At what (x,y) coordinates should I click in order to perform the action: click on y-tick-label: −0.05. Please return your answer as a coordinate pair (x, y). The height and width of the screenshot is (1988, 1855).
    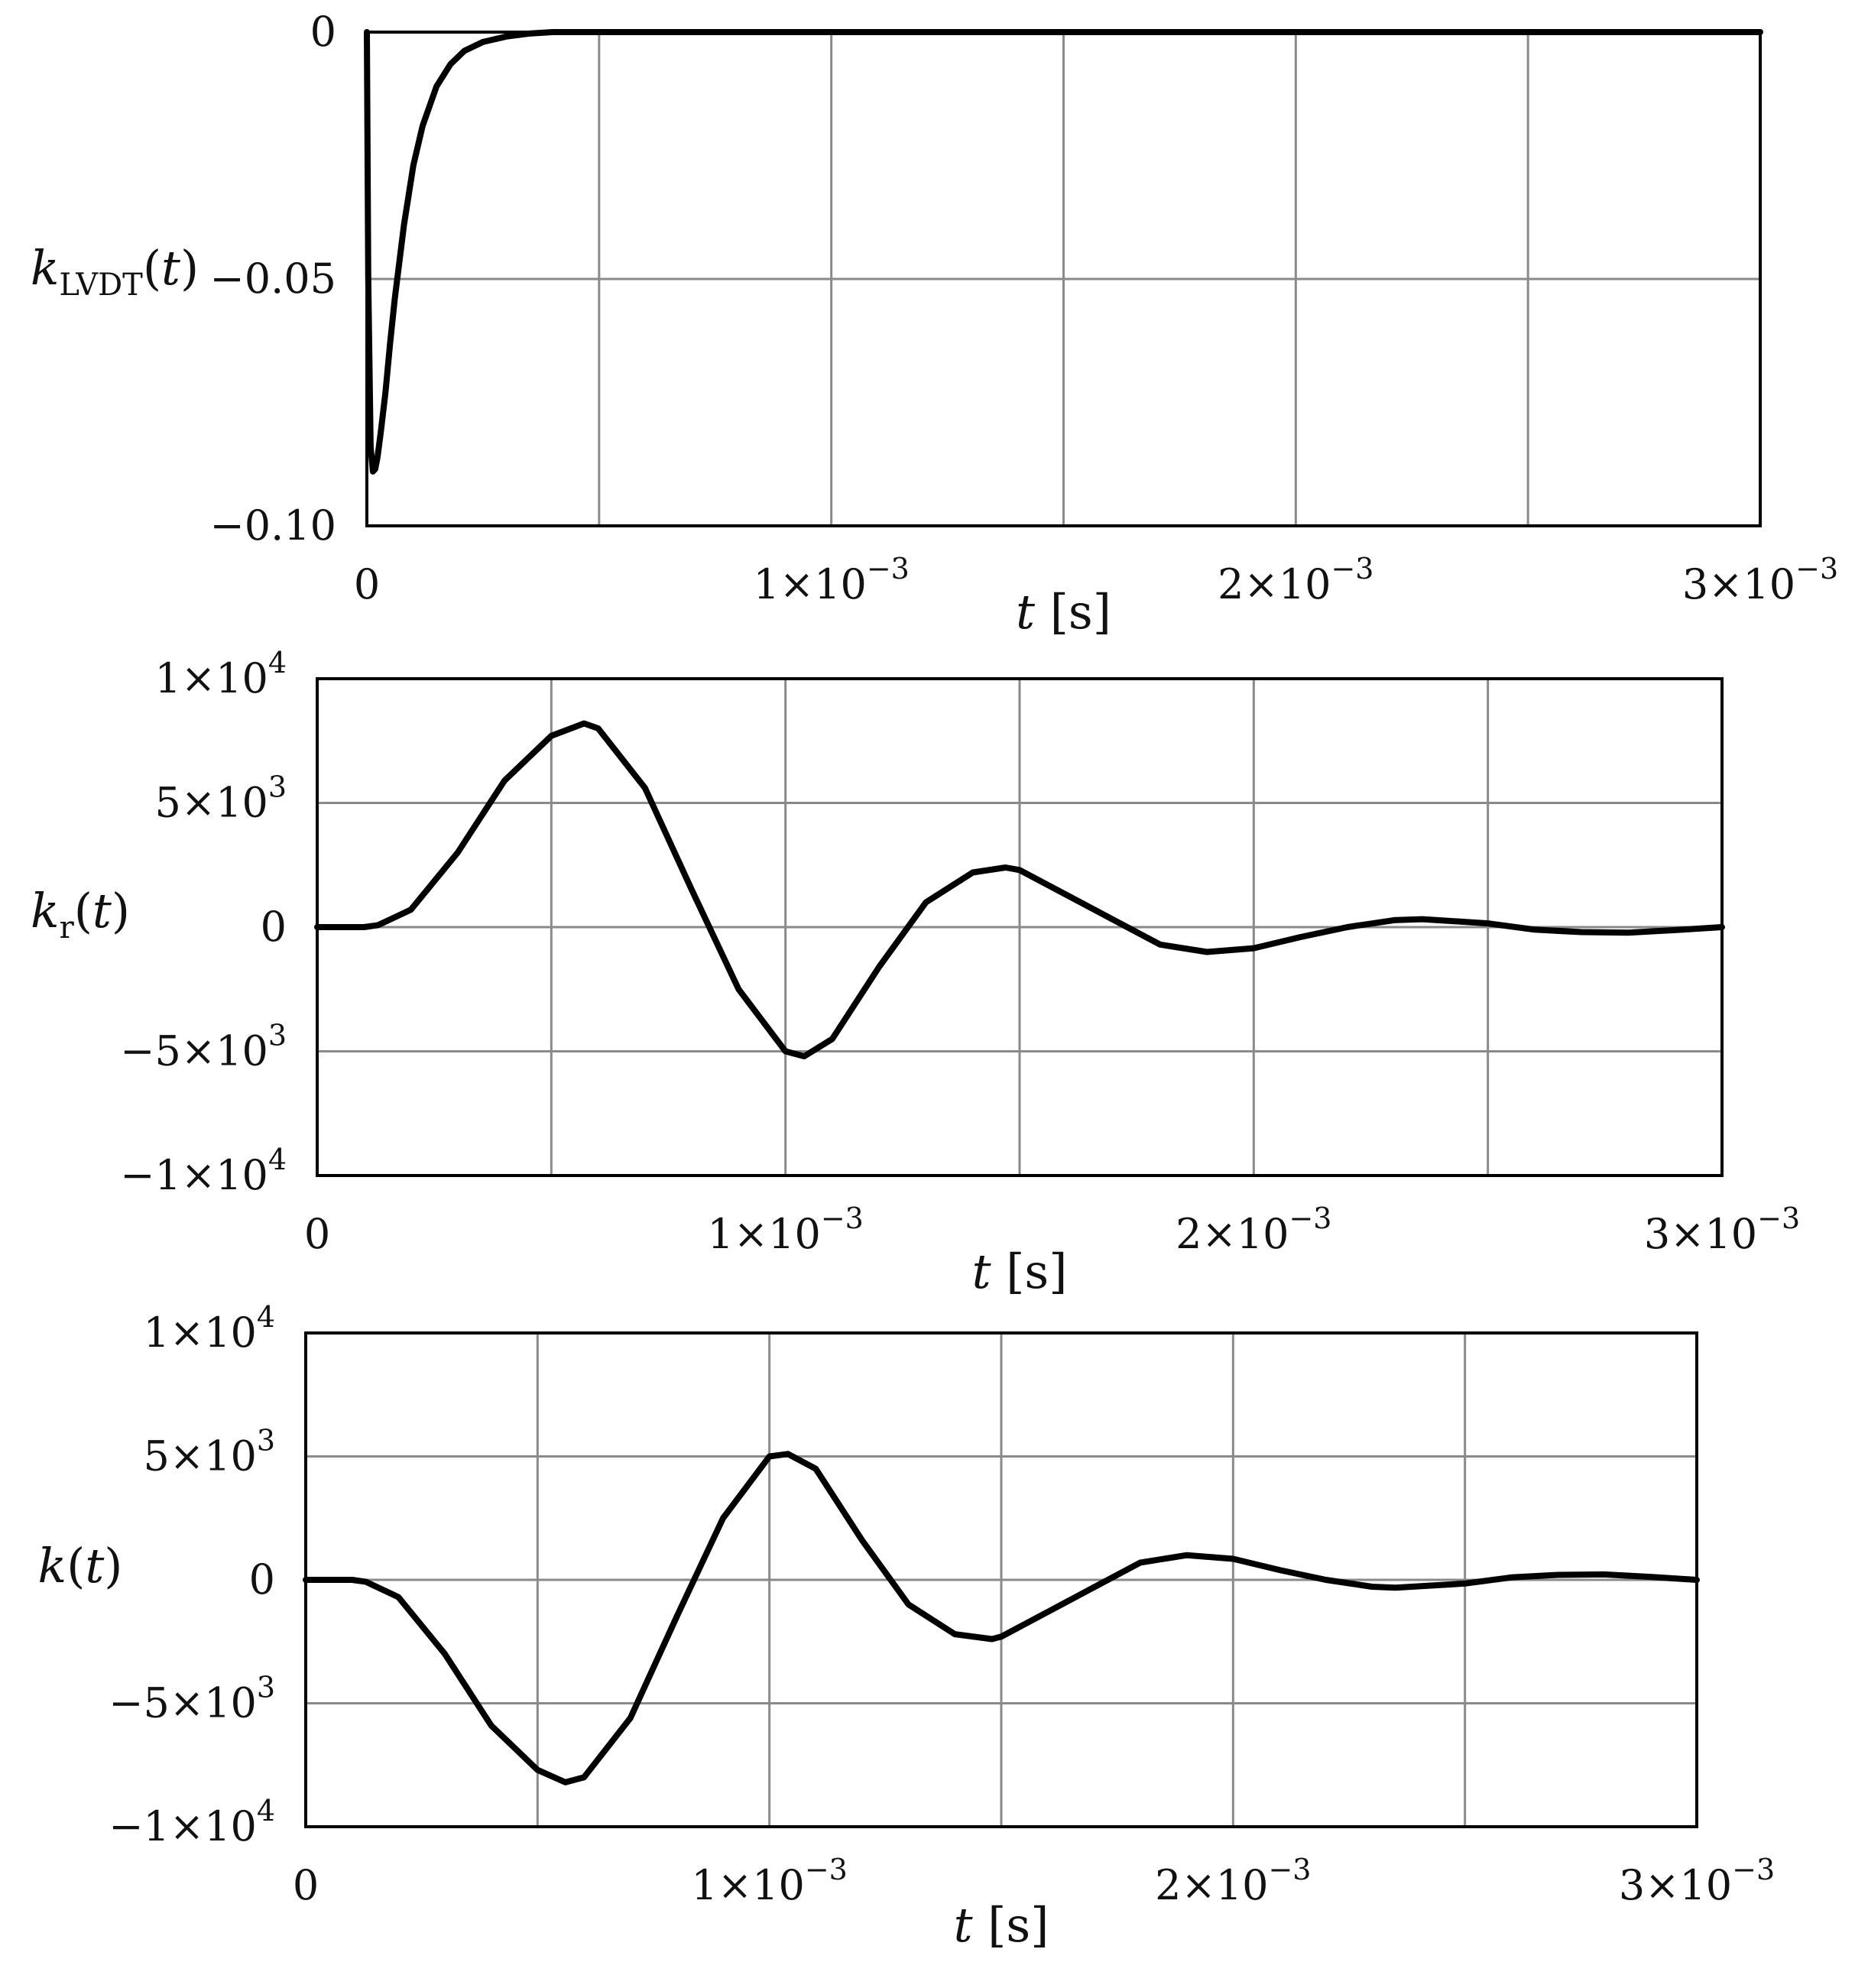
    Looking at the image, I should click on (273, 279).